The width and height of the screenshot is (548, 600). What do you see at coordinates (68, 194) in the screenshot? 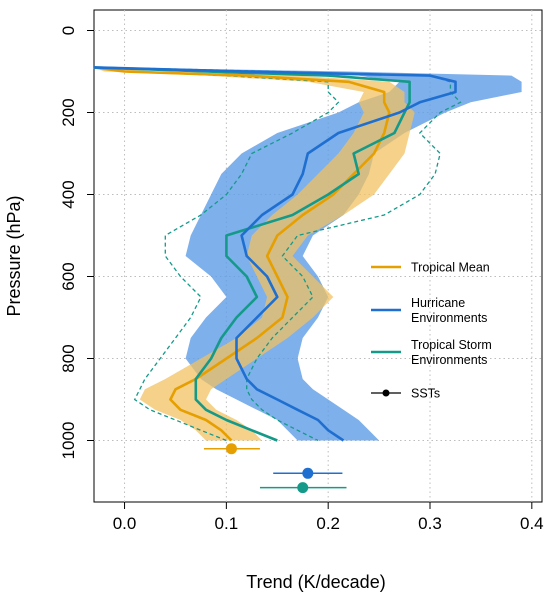
I see `y-tick-label-2: 400` at bounding box center [68, 194].